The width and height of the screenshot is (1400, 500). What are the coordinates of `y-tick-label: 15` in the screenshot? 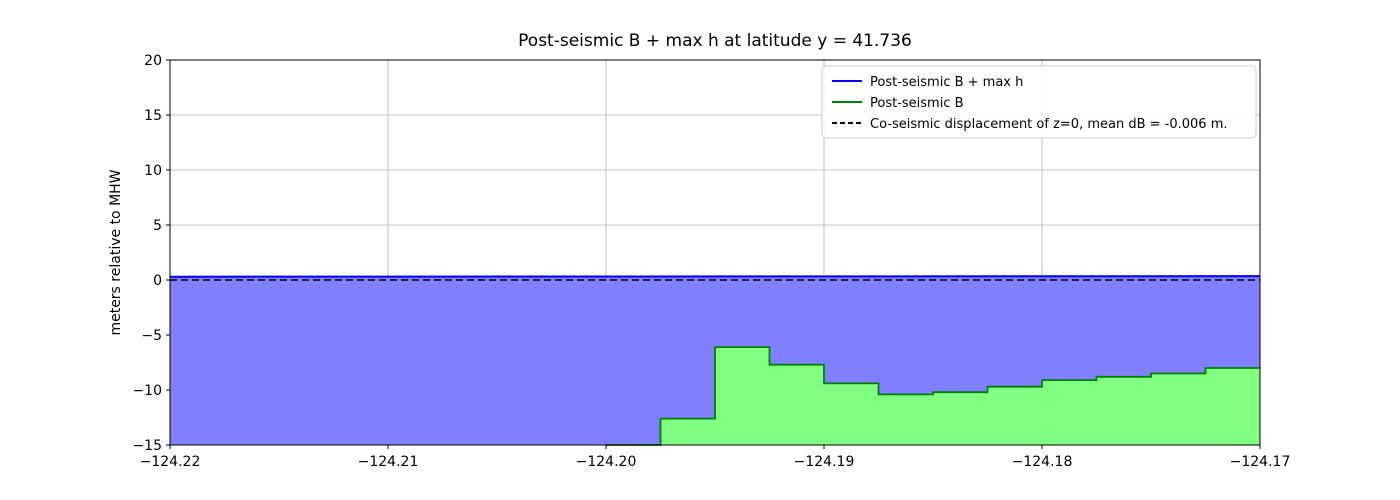 It's located at (153, 116).